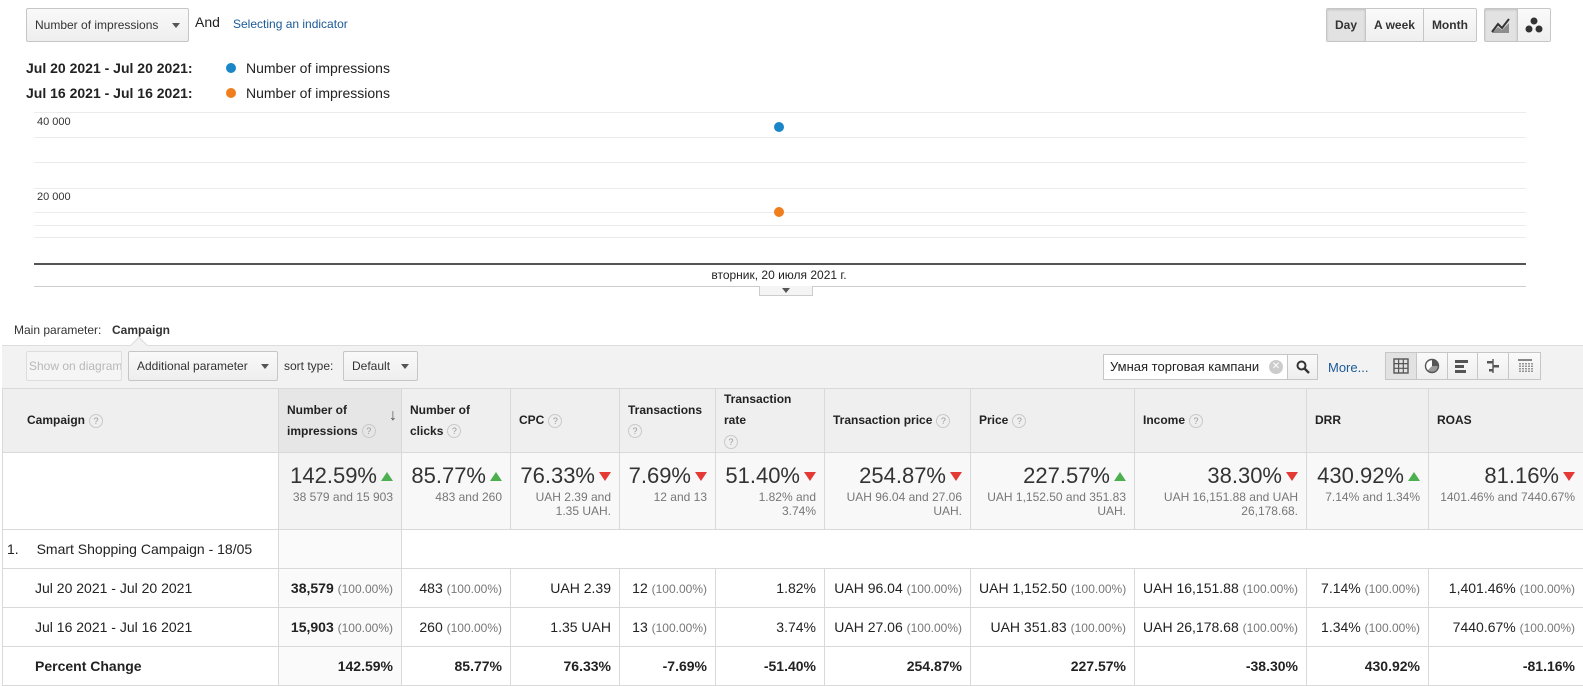 The width and height of the screenshot is (1583, 686). What do you see at coordinates (565, 588) in the screenshot?
I see `table-cell: UAH 2.39` at bounding box center [565, 588].